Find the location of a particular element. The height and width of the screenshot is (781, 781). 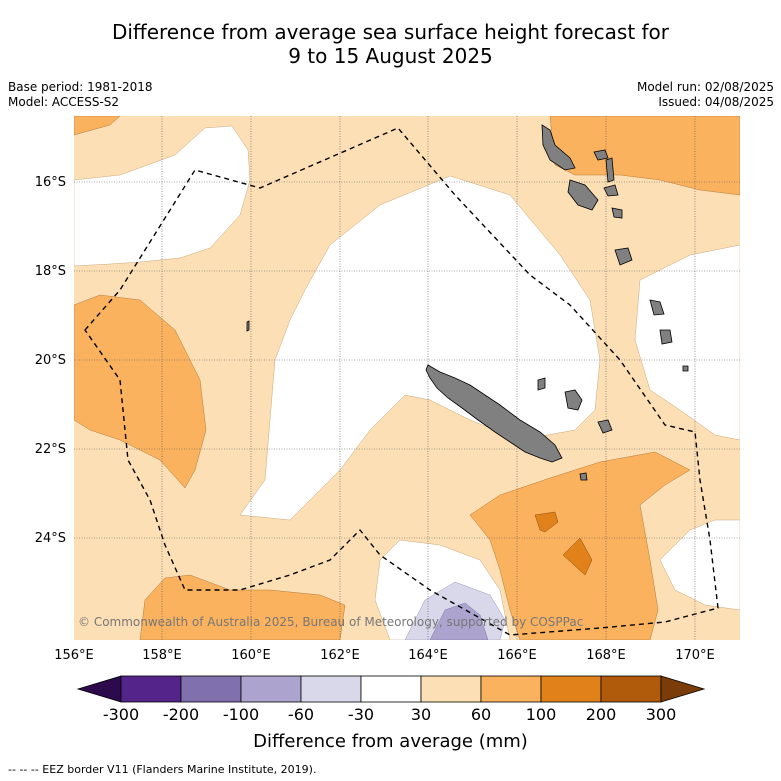

vanuatu-tanna is located at coordinates (657, 307).